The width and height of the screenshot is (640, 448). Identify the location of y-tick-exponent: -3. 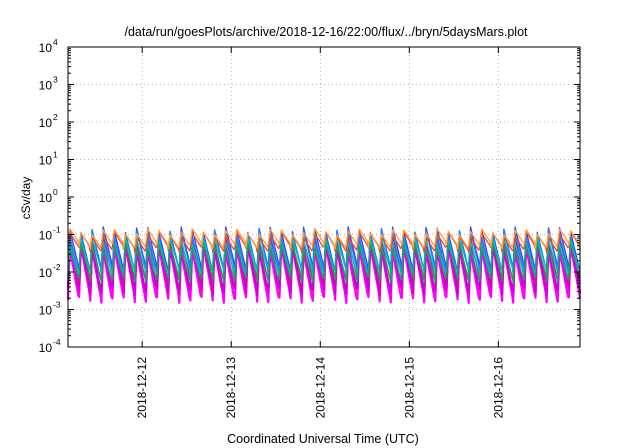
(57, 305).